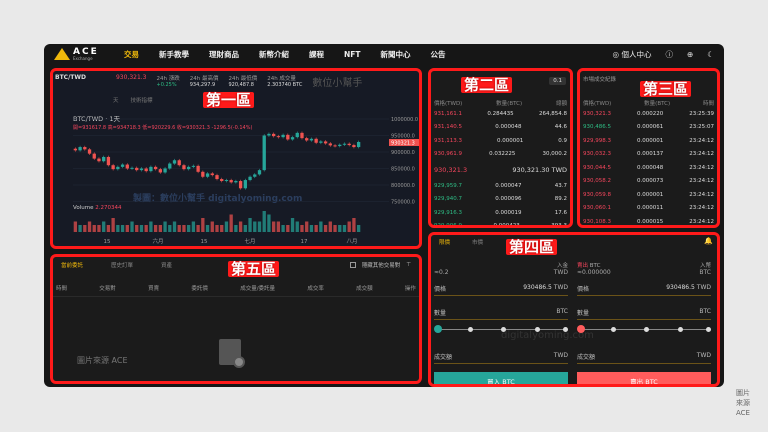 The height and width of the screenshot is (432, 768). Describe the element at coordinates (557, 81) in the screenshot. I see `depth-step-select: 0.1` at that location.